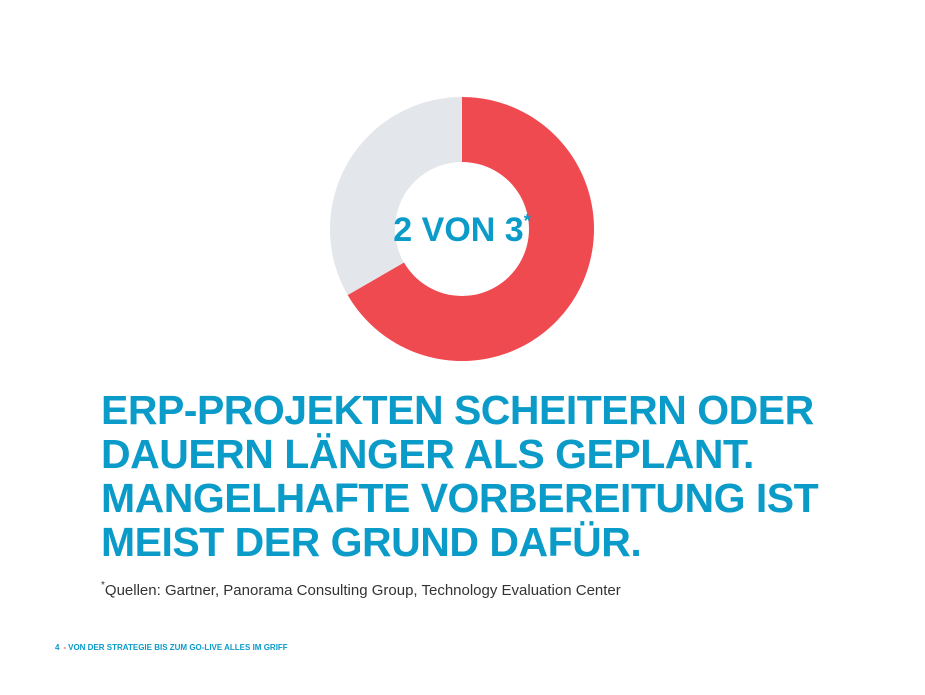 The width and height of the screenshot is (925, 695). Describe the element at coordinates (57, 647) in the screenshot. I see `page-number: 4` at that location.